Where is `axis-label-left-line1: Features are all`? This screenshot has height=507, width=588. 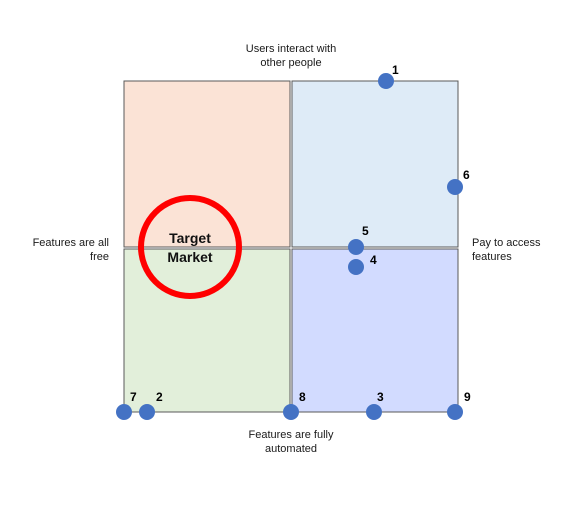 axis-label-left-line1: Features are all is located at coordinates (71, 243).